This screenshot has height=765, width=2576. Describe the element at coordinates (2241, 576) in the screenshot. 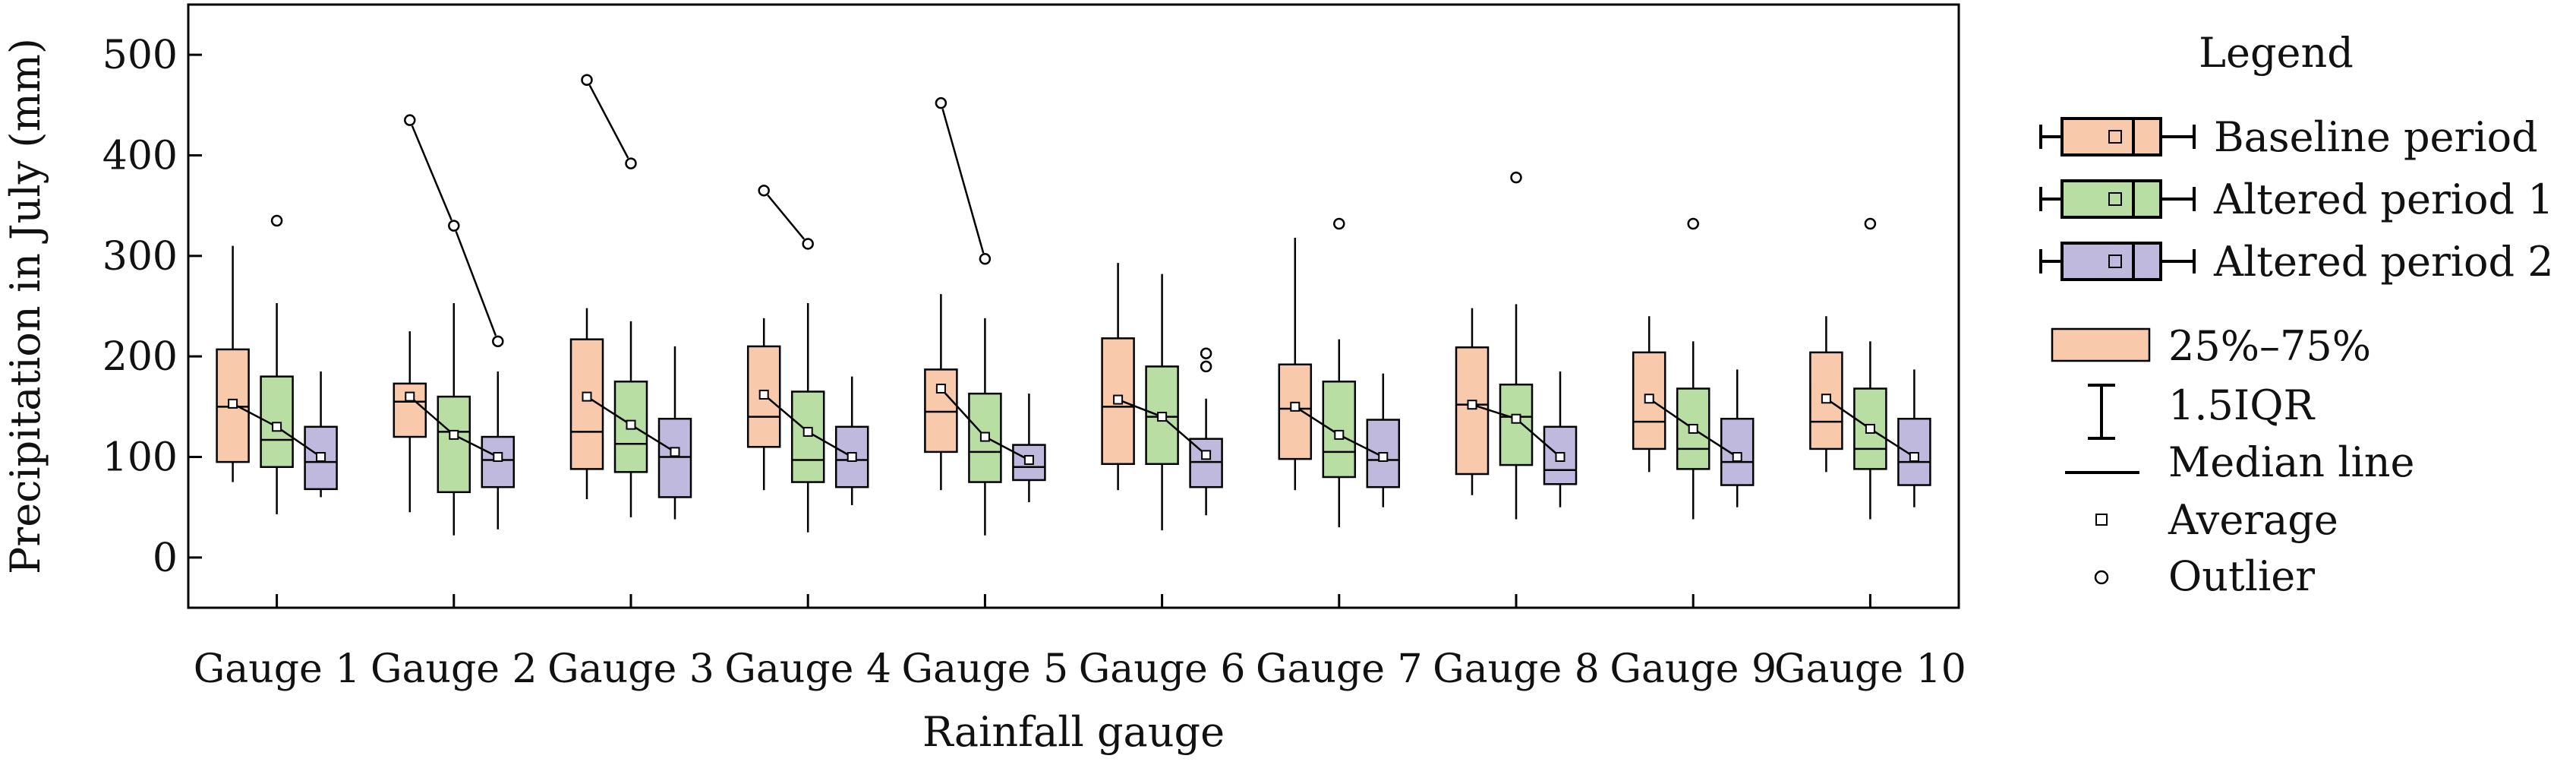

I see `legend-key-label: Outlier` at that location.